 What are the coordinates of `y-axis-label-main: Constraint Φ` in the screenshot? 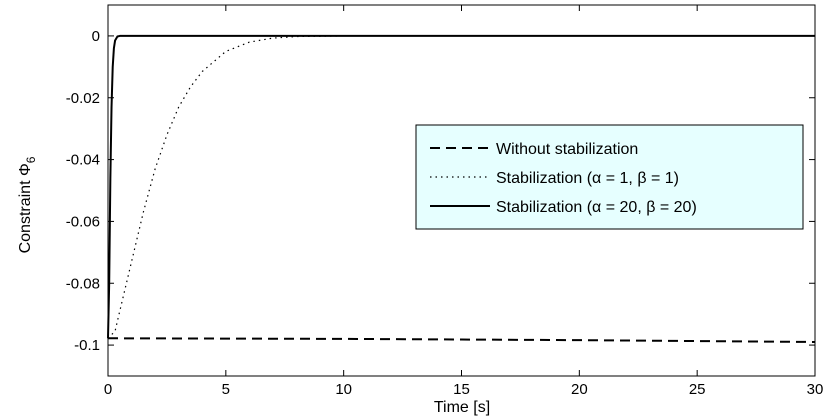 It's located at (25, 208).